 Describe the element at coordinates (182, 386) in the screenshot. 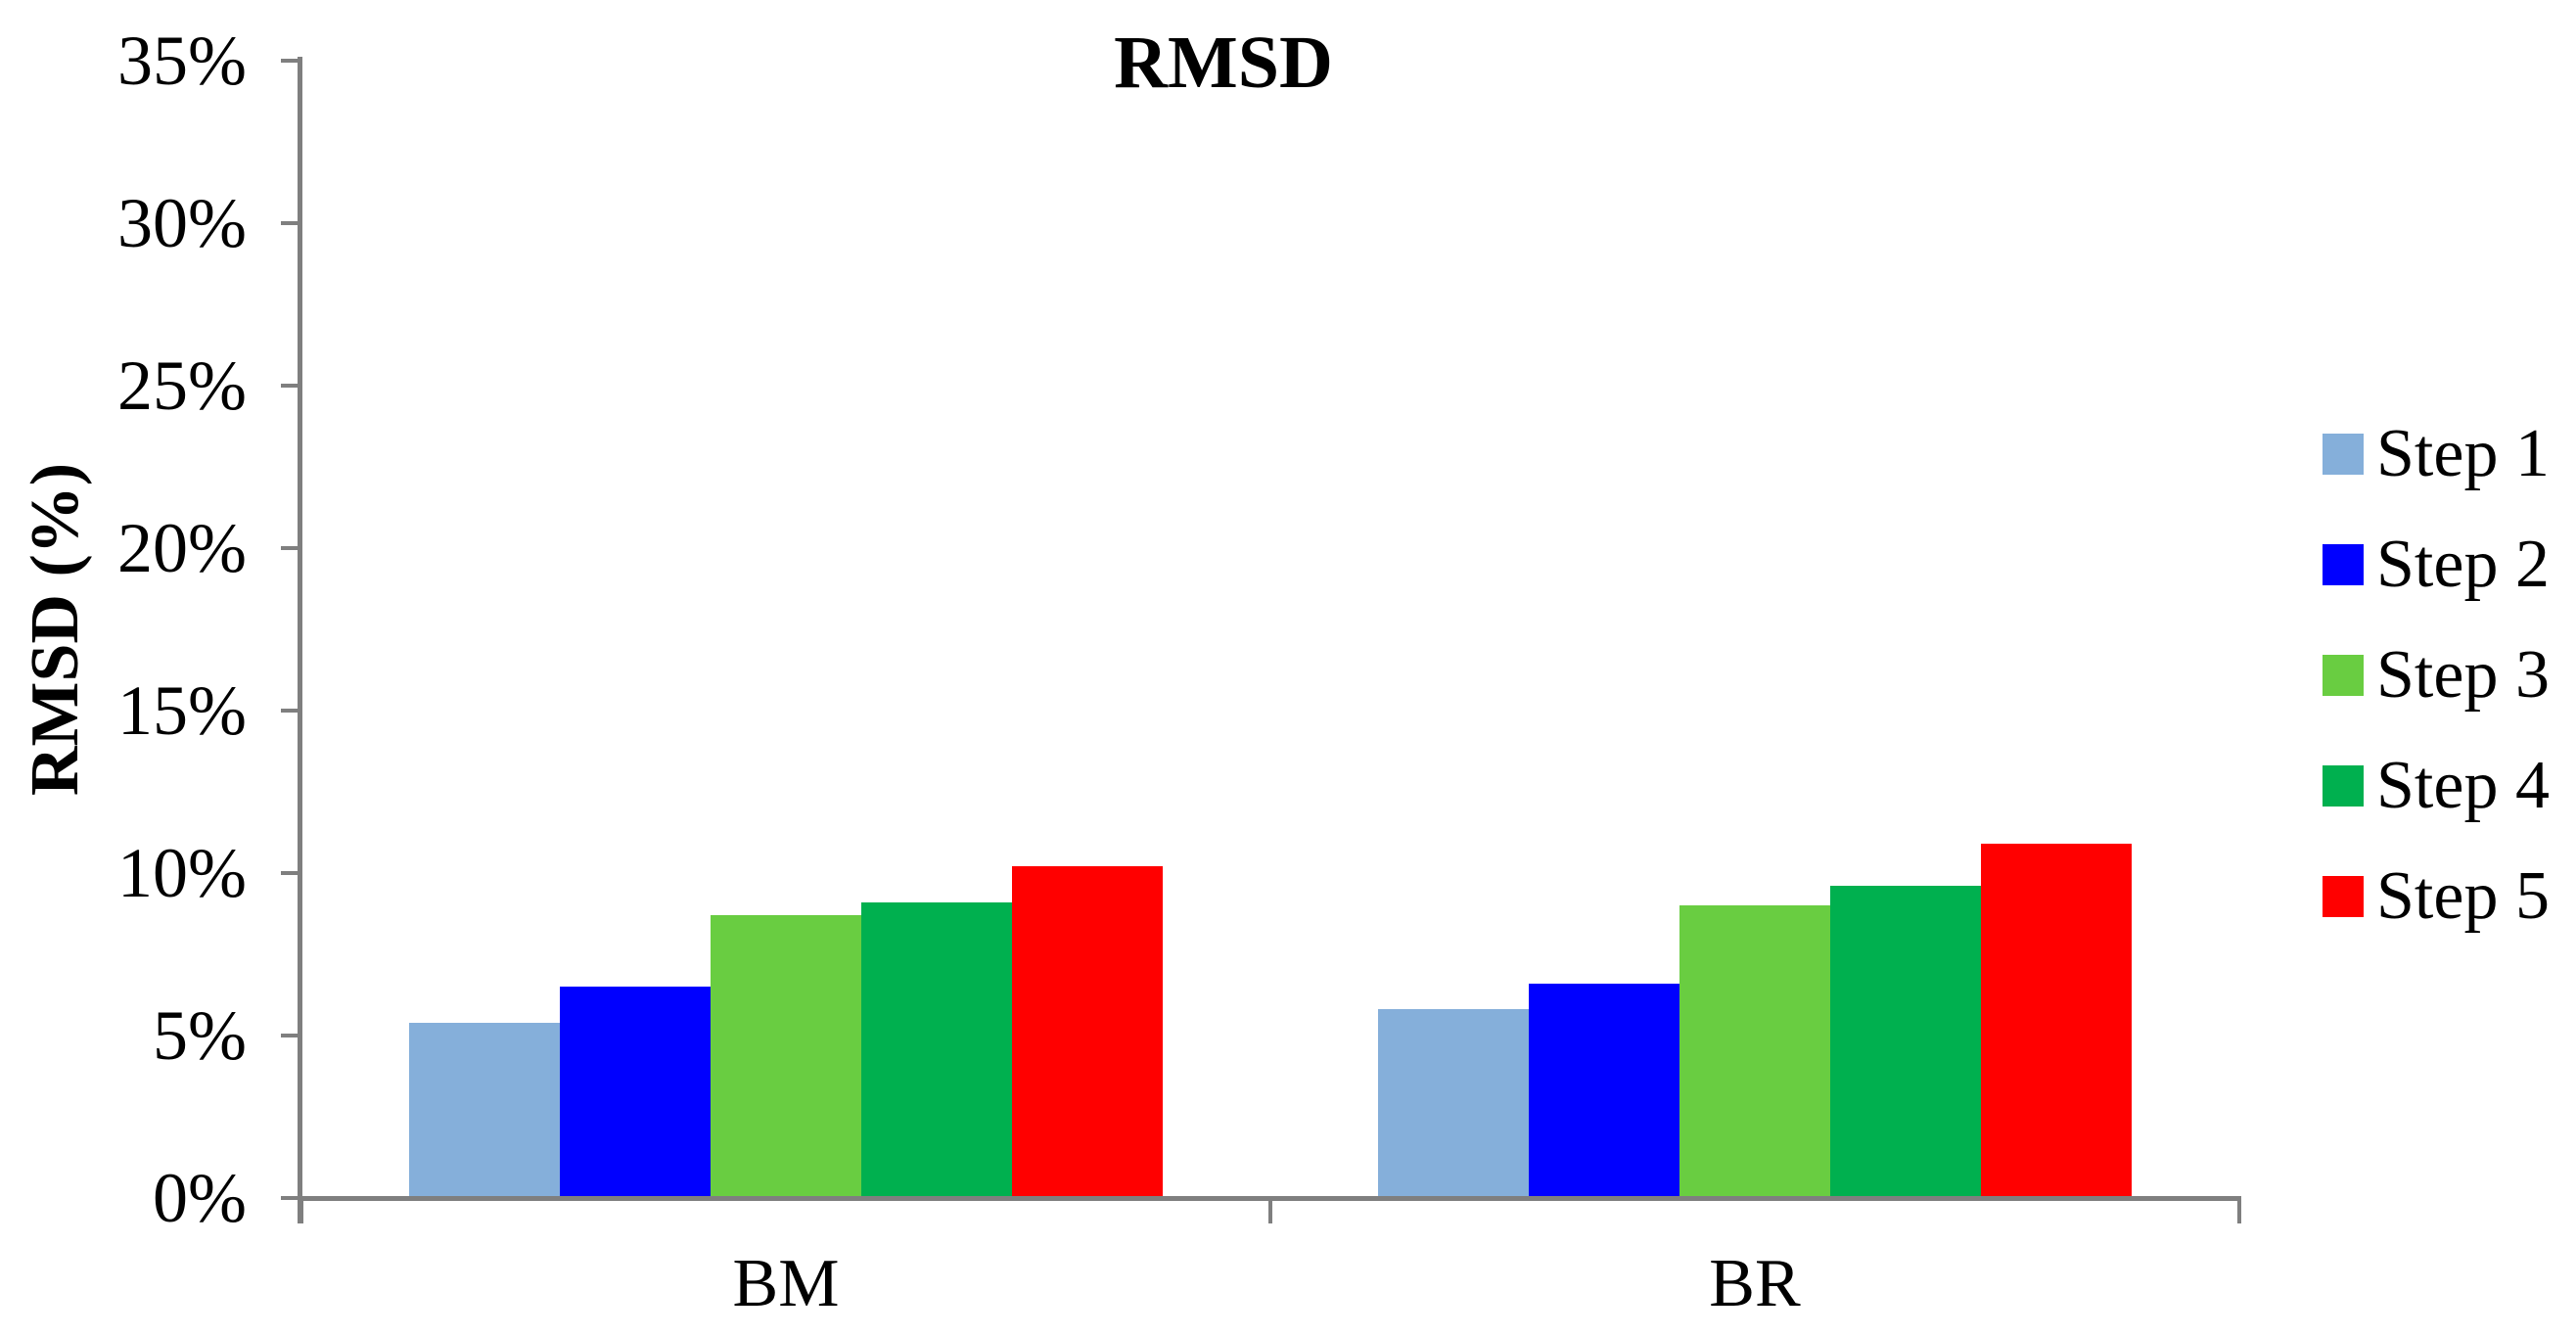

I see `y-tick-label-25: 25%` at that location.